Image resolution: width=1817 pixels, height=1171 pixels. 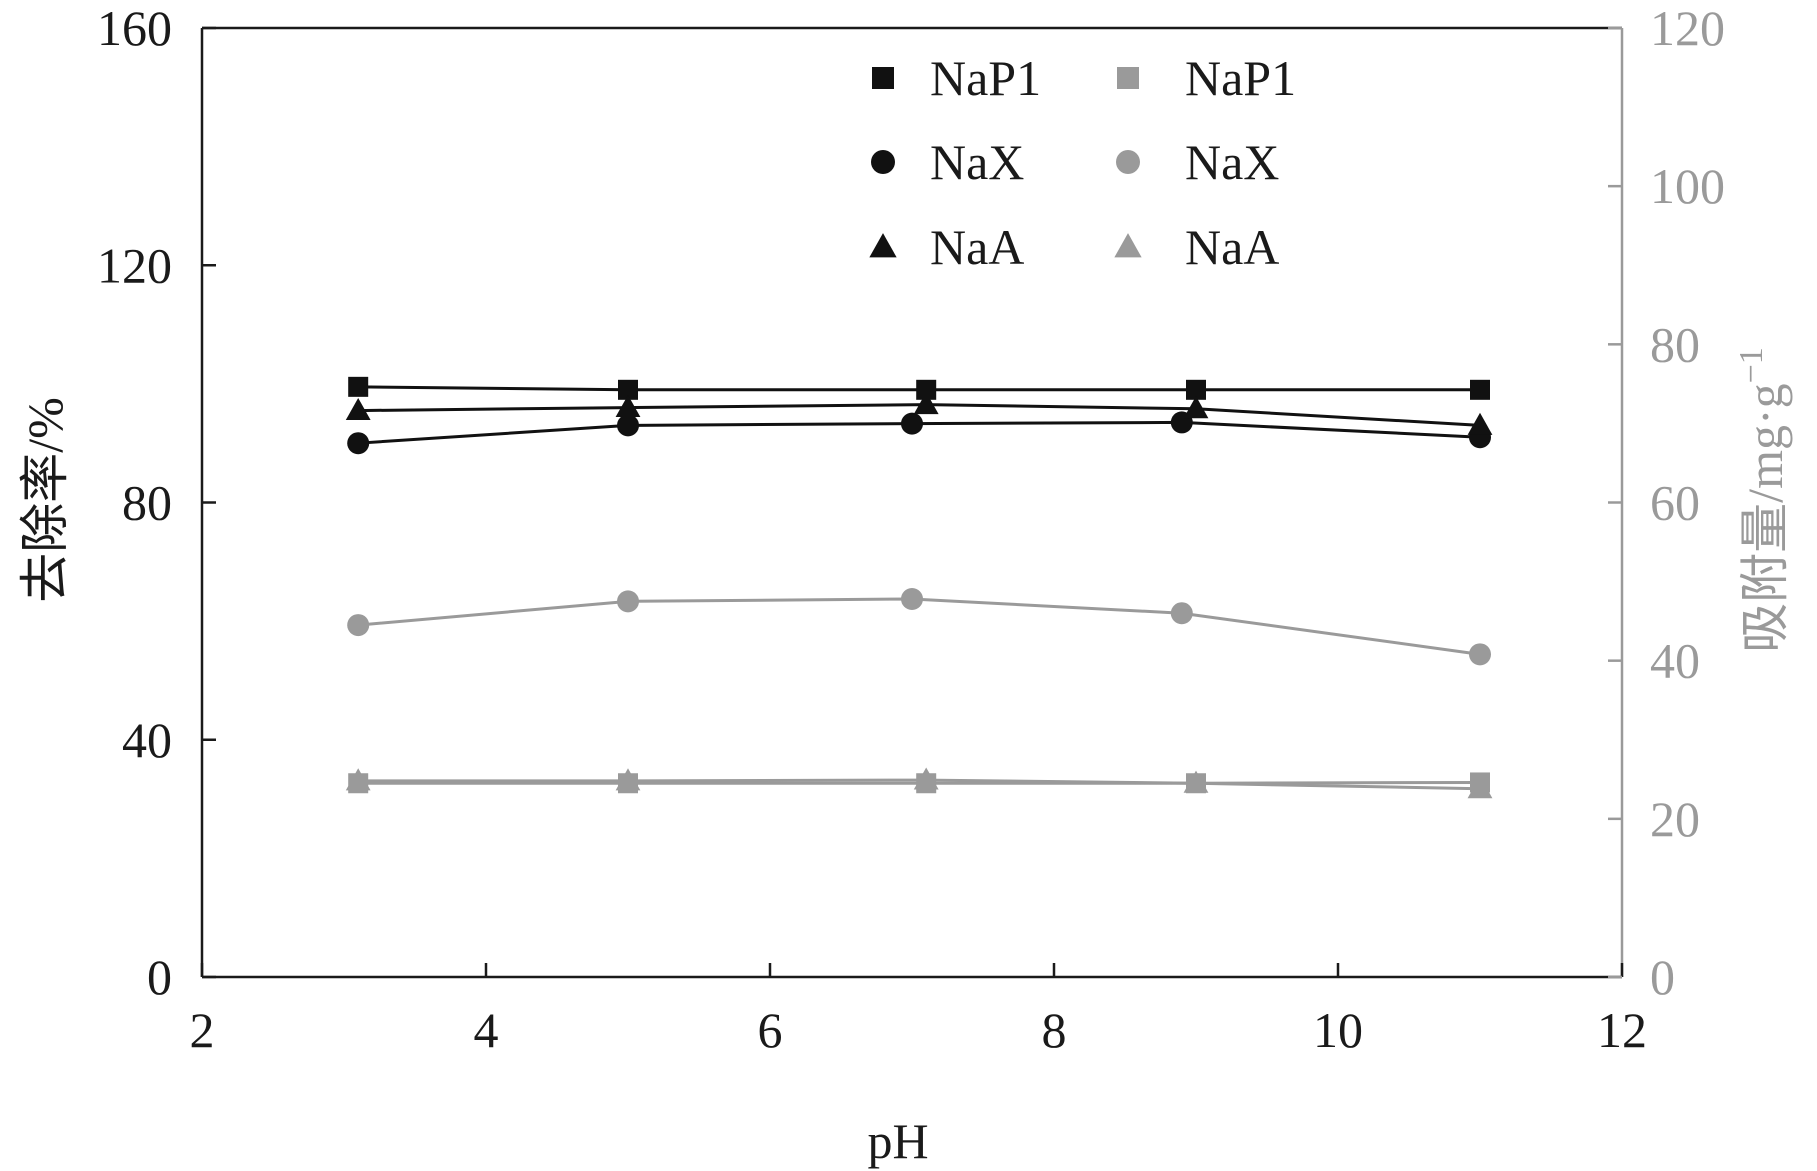 What do you see at coordinates (1765, 517) in the screenshot?
I see `right-y-axis-title-main: 吸附量/mg·g` at bounding box center [1765, 517].